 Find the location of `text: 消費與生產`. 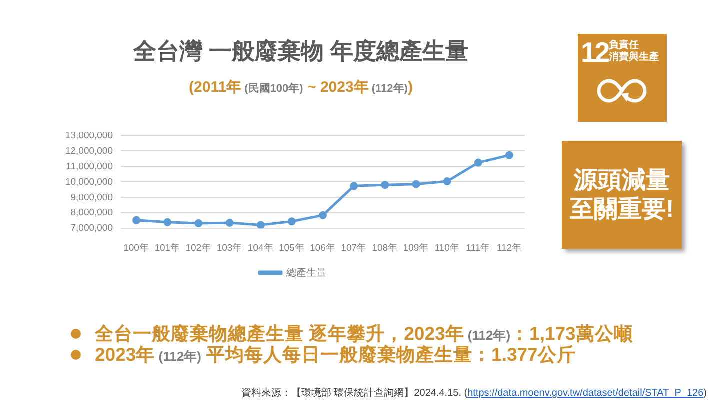

text: 消費與生產 is located at coordinates (634, 58).